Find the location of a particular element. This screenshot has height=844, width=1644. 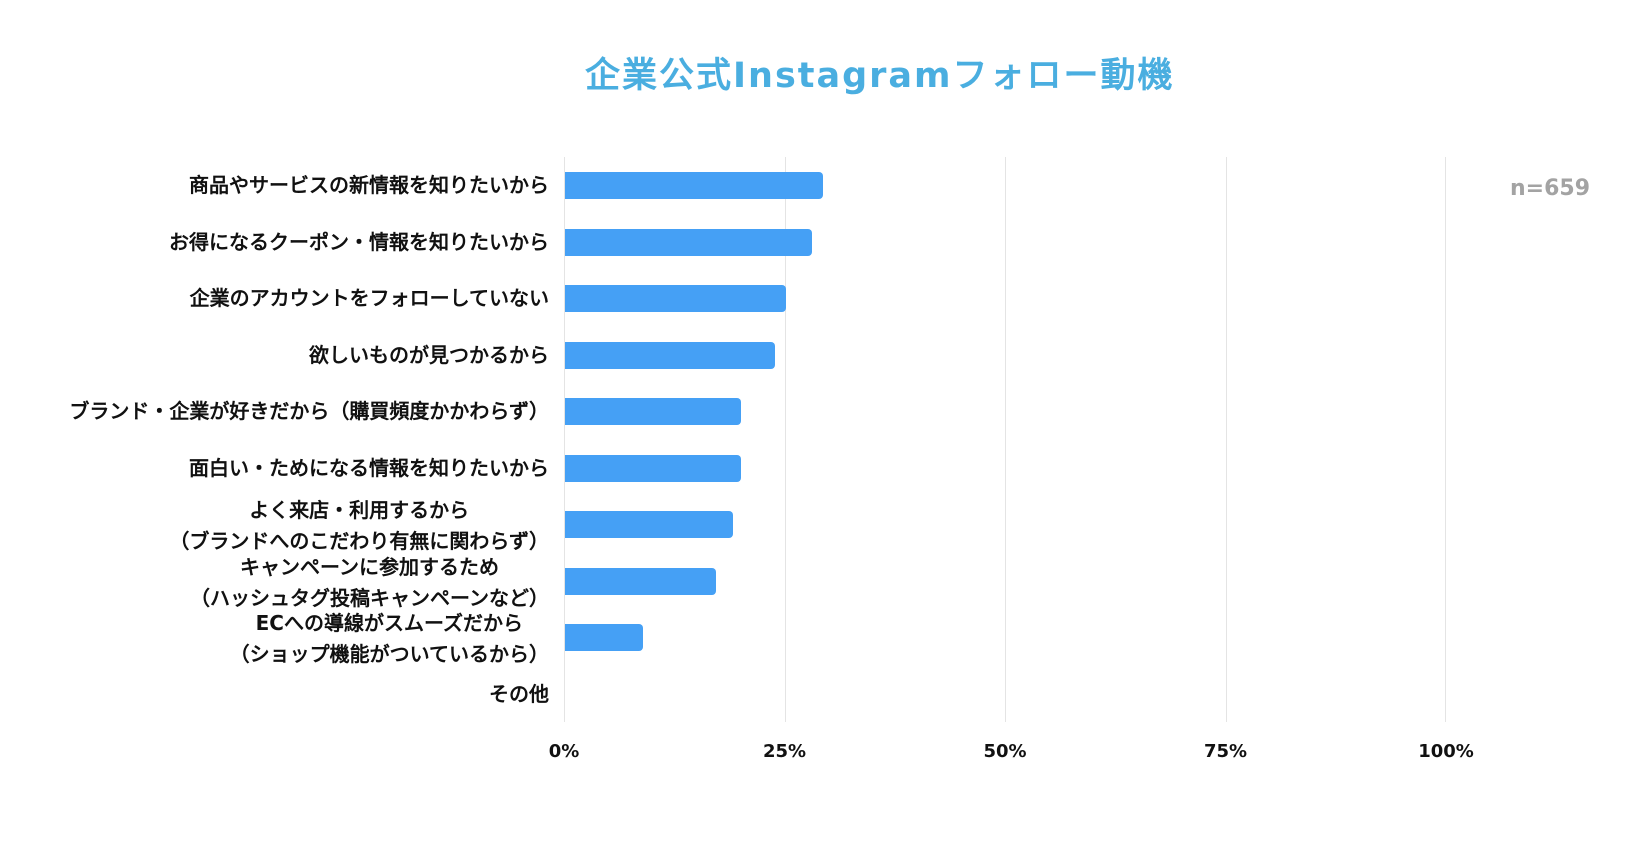

category-label-line: キャンペーンに参加するため is located at coordinates (369, 566).